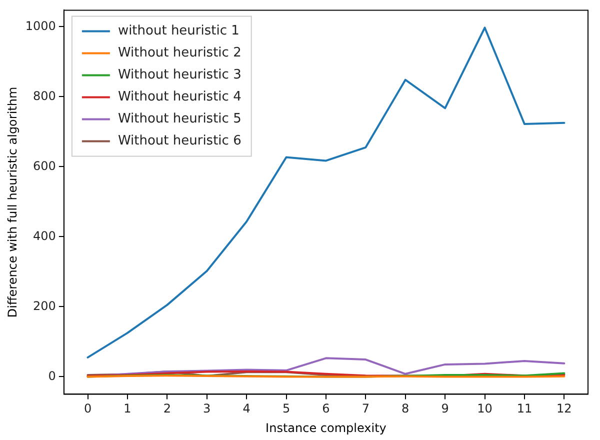 The width and height of the screenshot is (600, 440). I want to click on x-axis-title: Instance complexity, so click(326, 427).